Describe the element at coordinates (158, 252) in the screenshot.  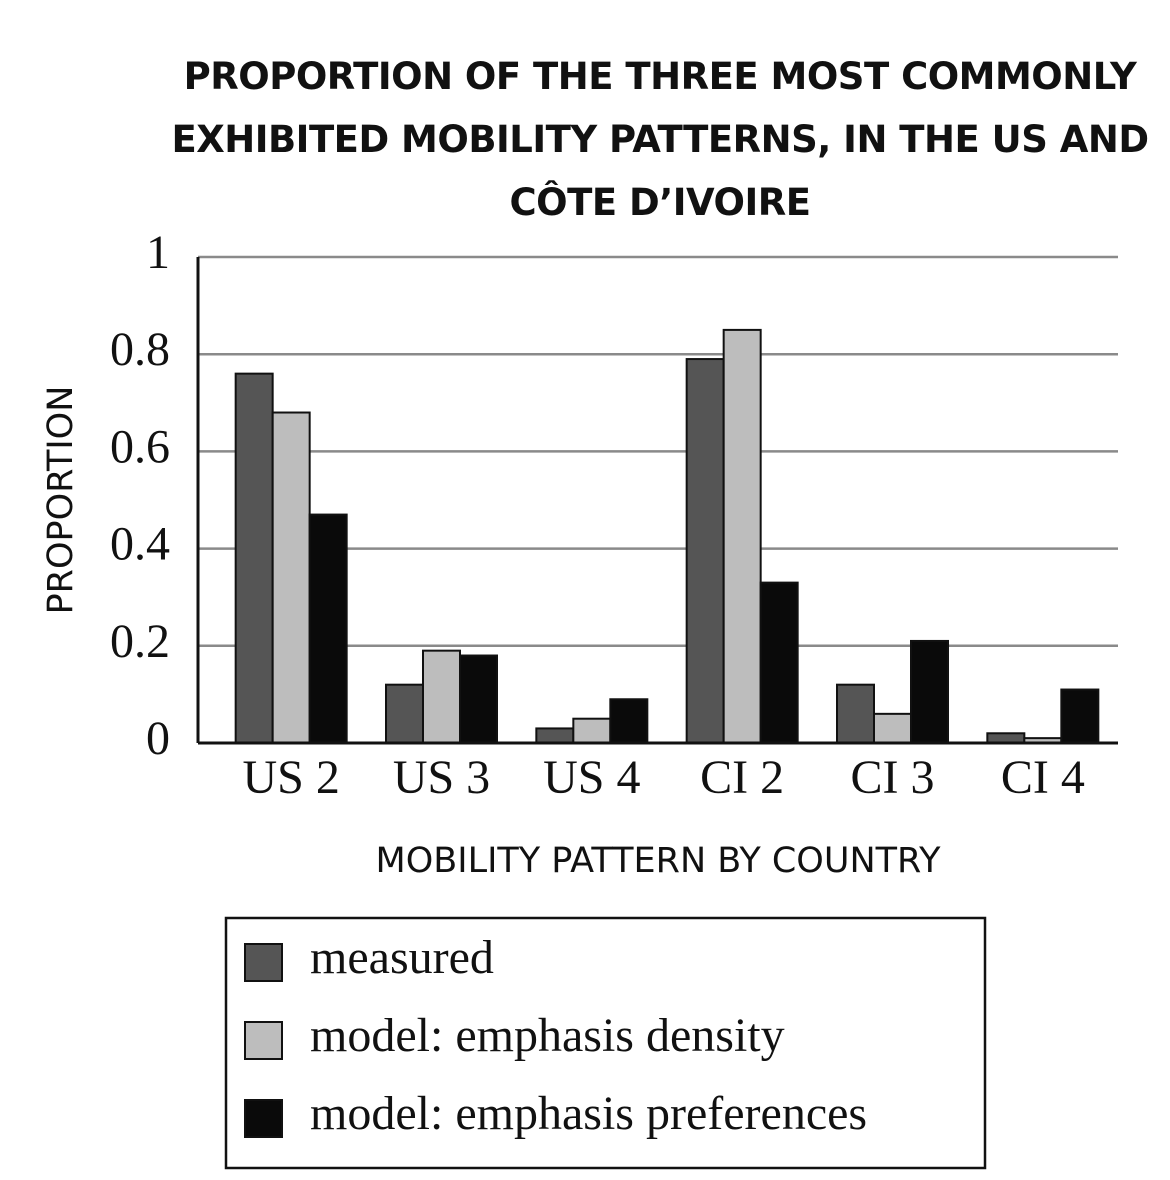
I see `y-tick-label: 1` at that location.